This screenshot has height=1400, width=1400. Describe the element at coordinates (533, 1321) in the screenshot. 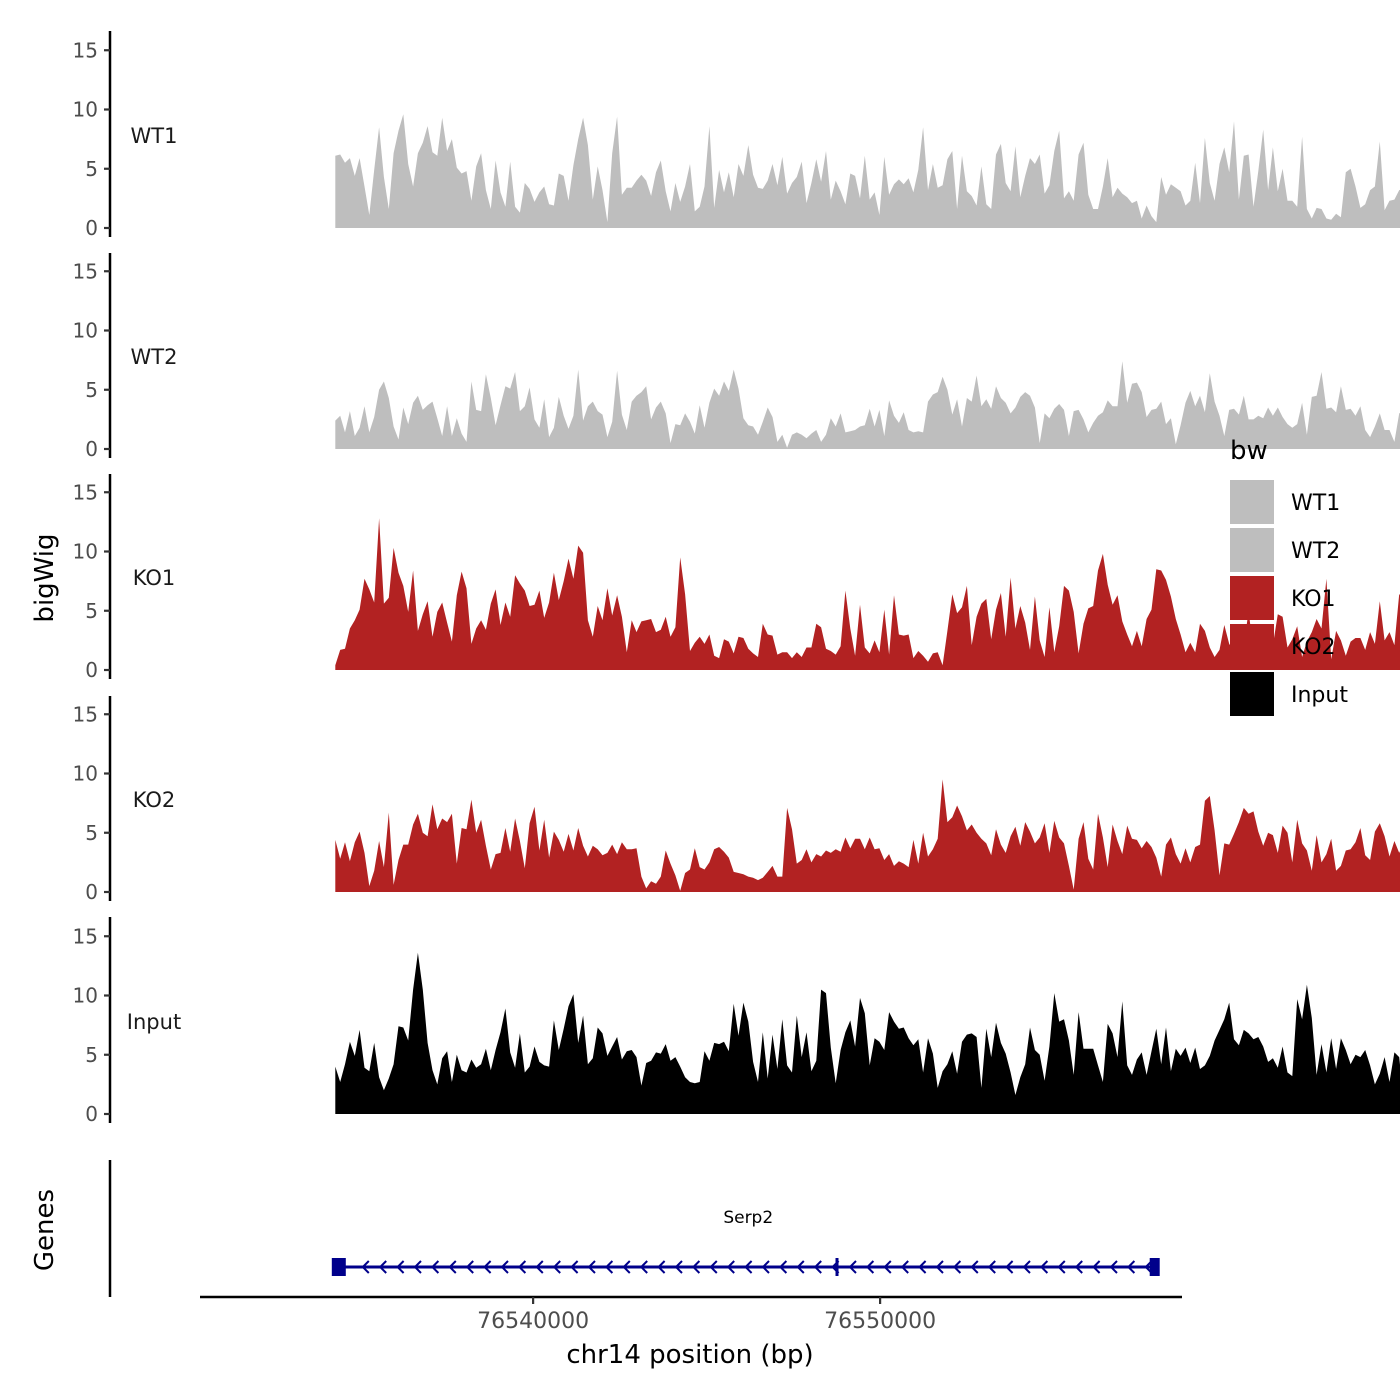

I see `x-tick-label: 76540000` at that location.